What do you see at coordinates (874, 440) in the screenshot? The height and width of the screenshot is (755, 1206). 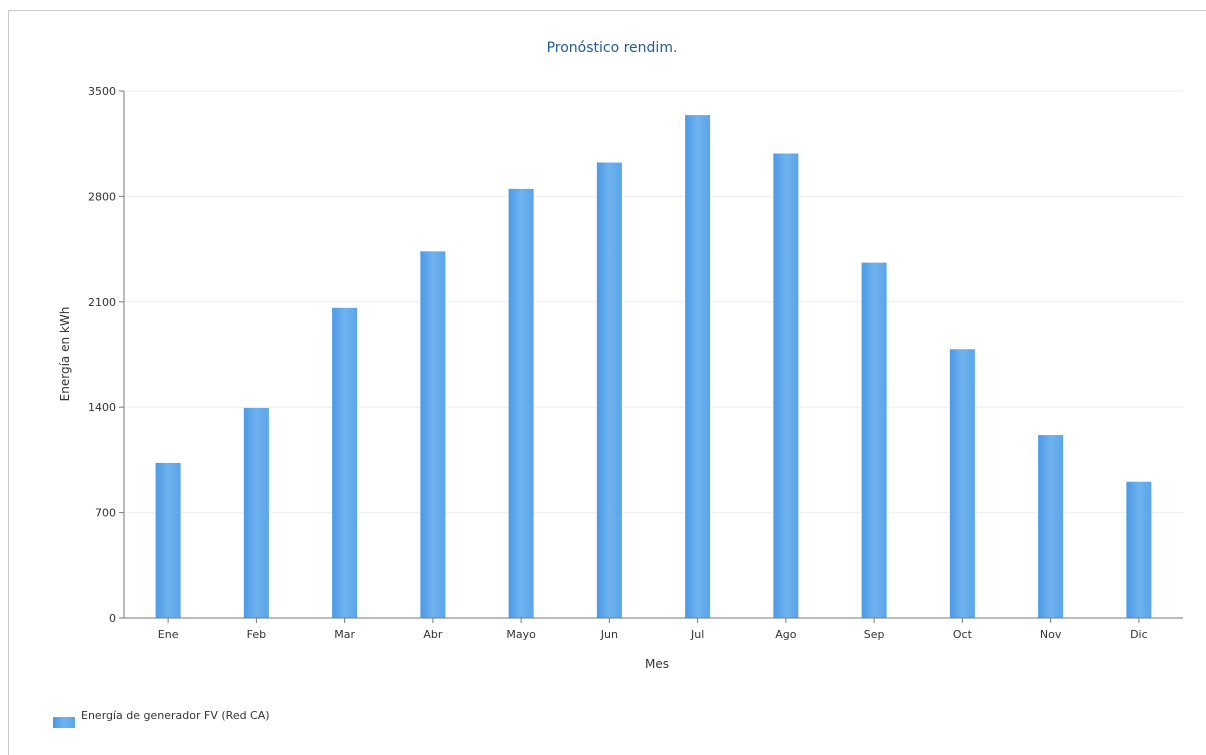 I see `bar-sep` at bounding box center [874, 440].